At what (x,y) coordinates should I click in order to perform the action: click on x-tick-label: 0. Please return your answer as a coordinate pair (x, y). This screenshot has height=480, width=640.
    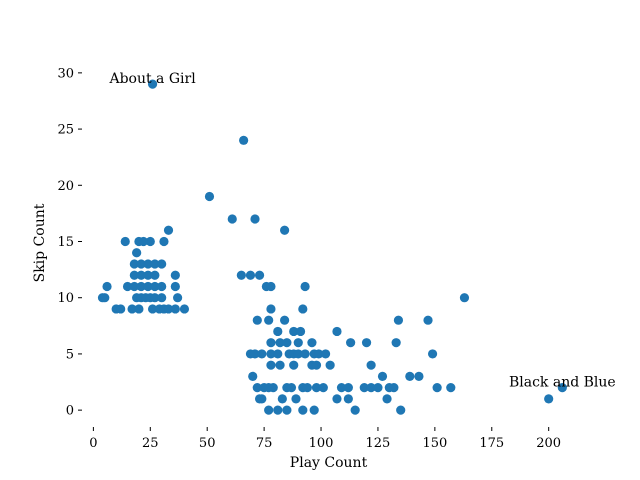
    Looking at the image, I should click on (93, 443).